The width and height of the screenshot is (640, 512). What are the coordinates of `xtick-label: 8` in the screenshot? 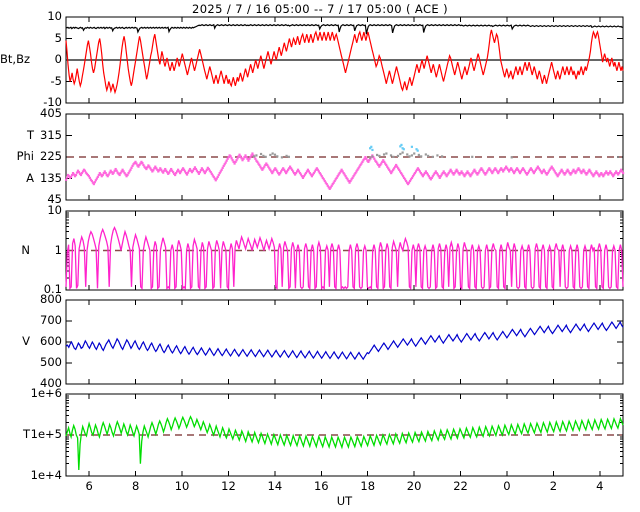 It's located at (135, 486).